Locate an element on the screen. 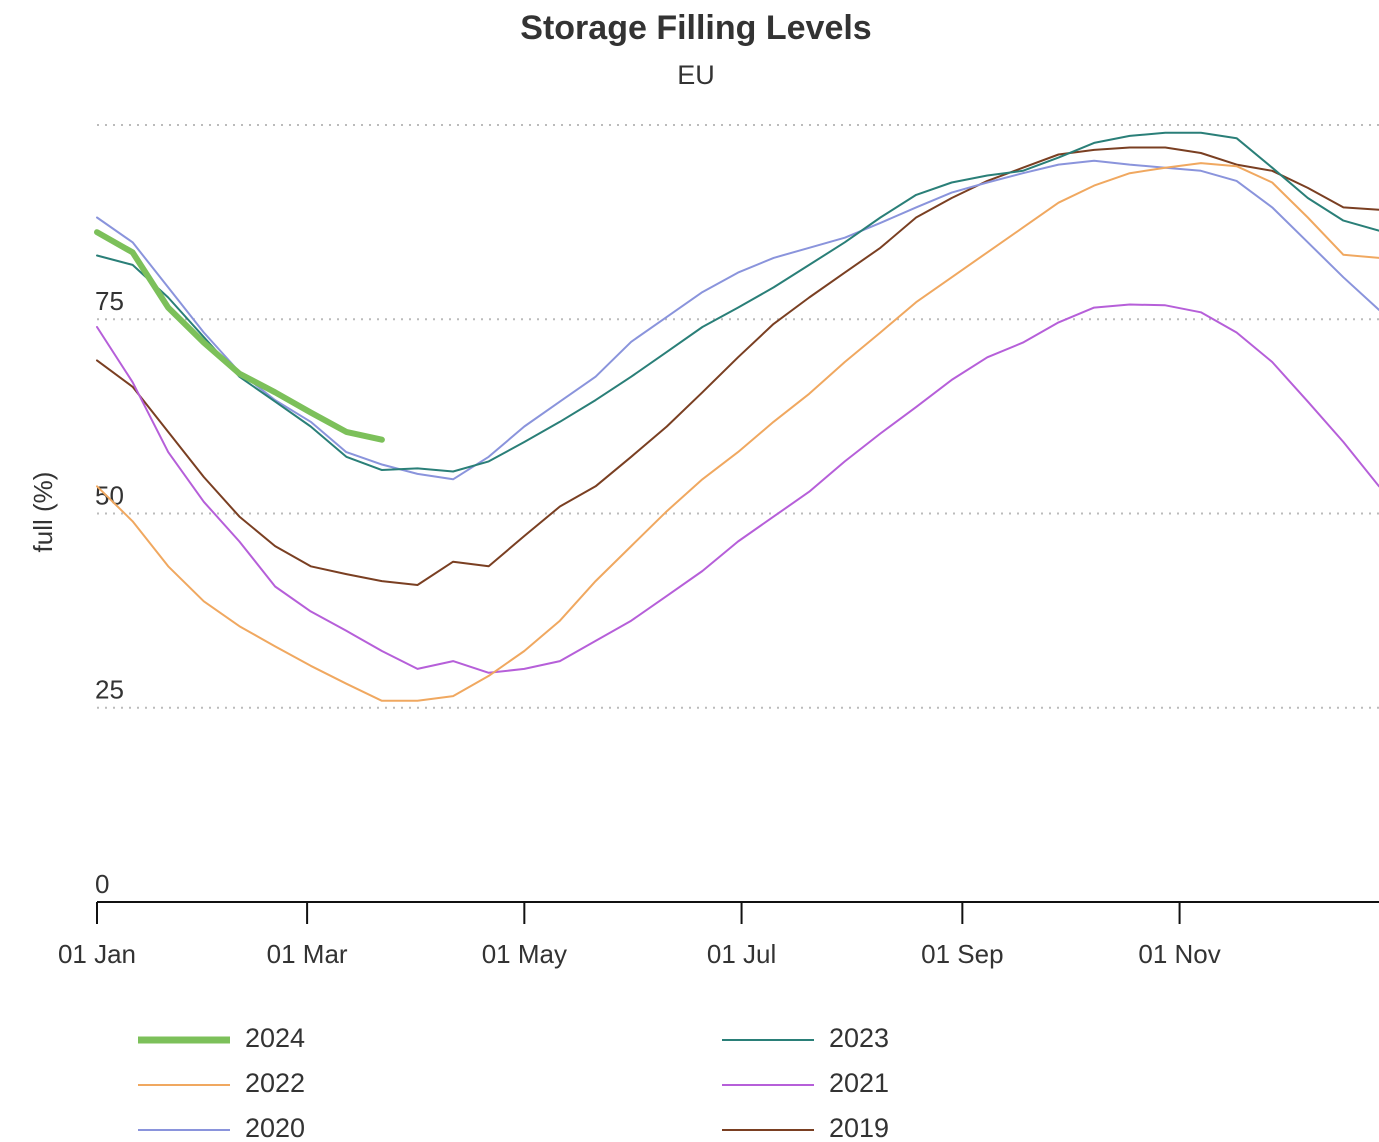  chart-subtitle: EU is located at coordinates (696, 75).